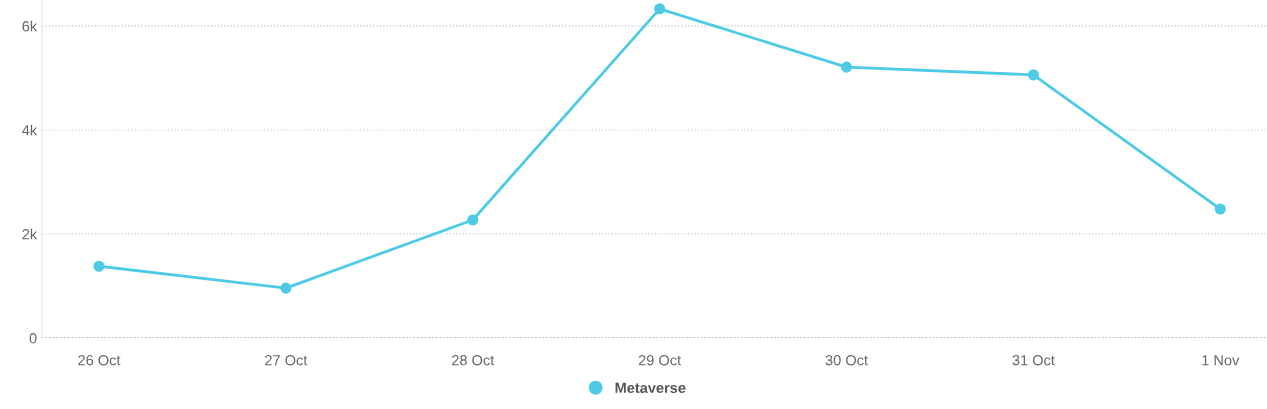  I want to click on y-tick-label: 6k, so click(30, 26).